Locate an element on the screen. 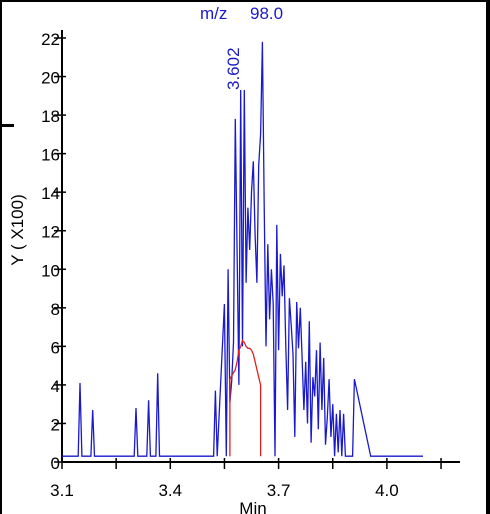 The image size is (490, 514). x-tick-label: 3.4 is located at coordinates (170, 490).